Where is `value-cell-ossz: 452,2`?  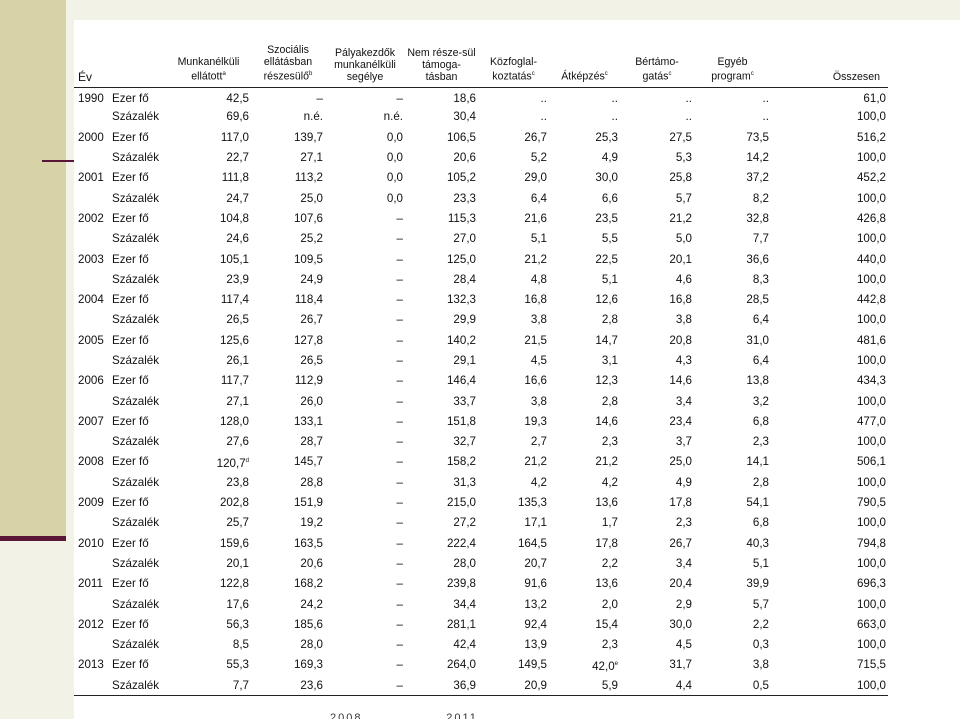 value-cell-ossz: 452,2 is located at coordinates (829, 178).